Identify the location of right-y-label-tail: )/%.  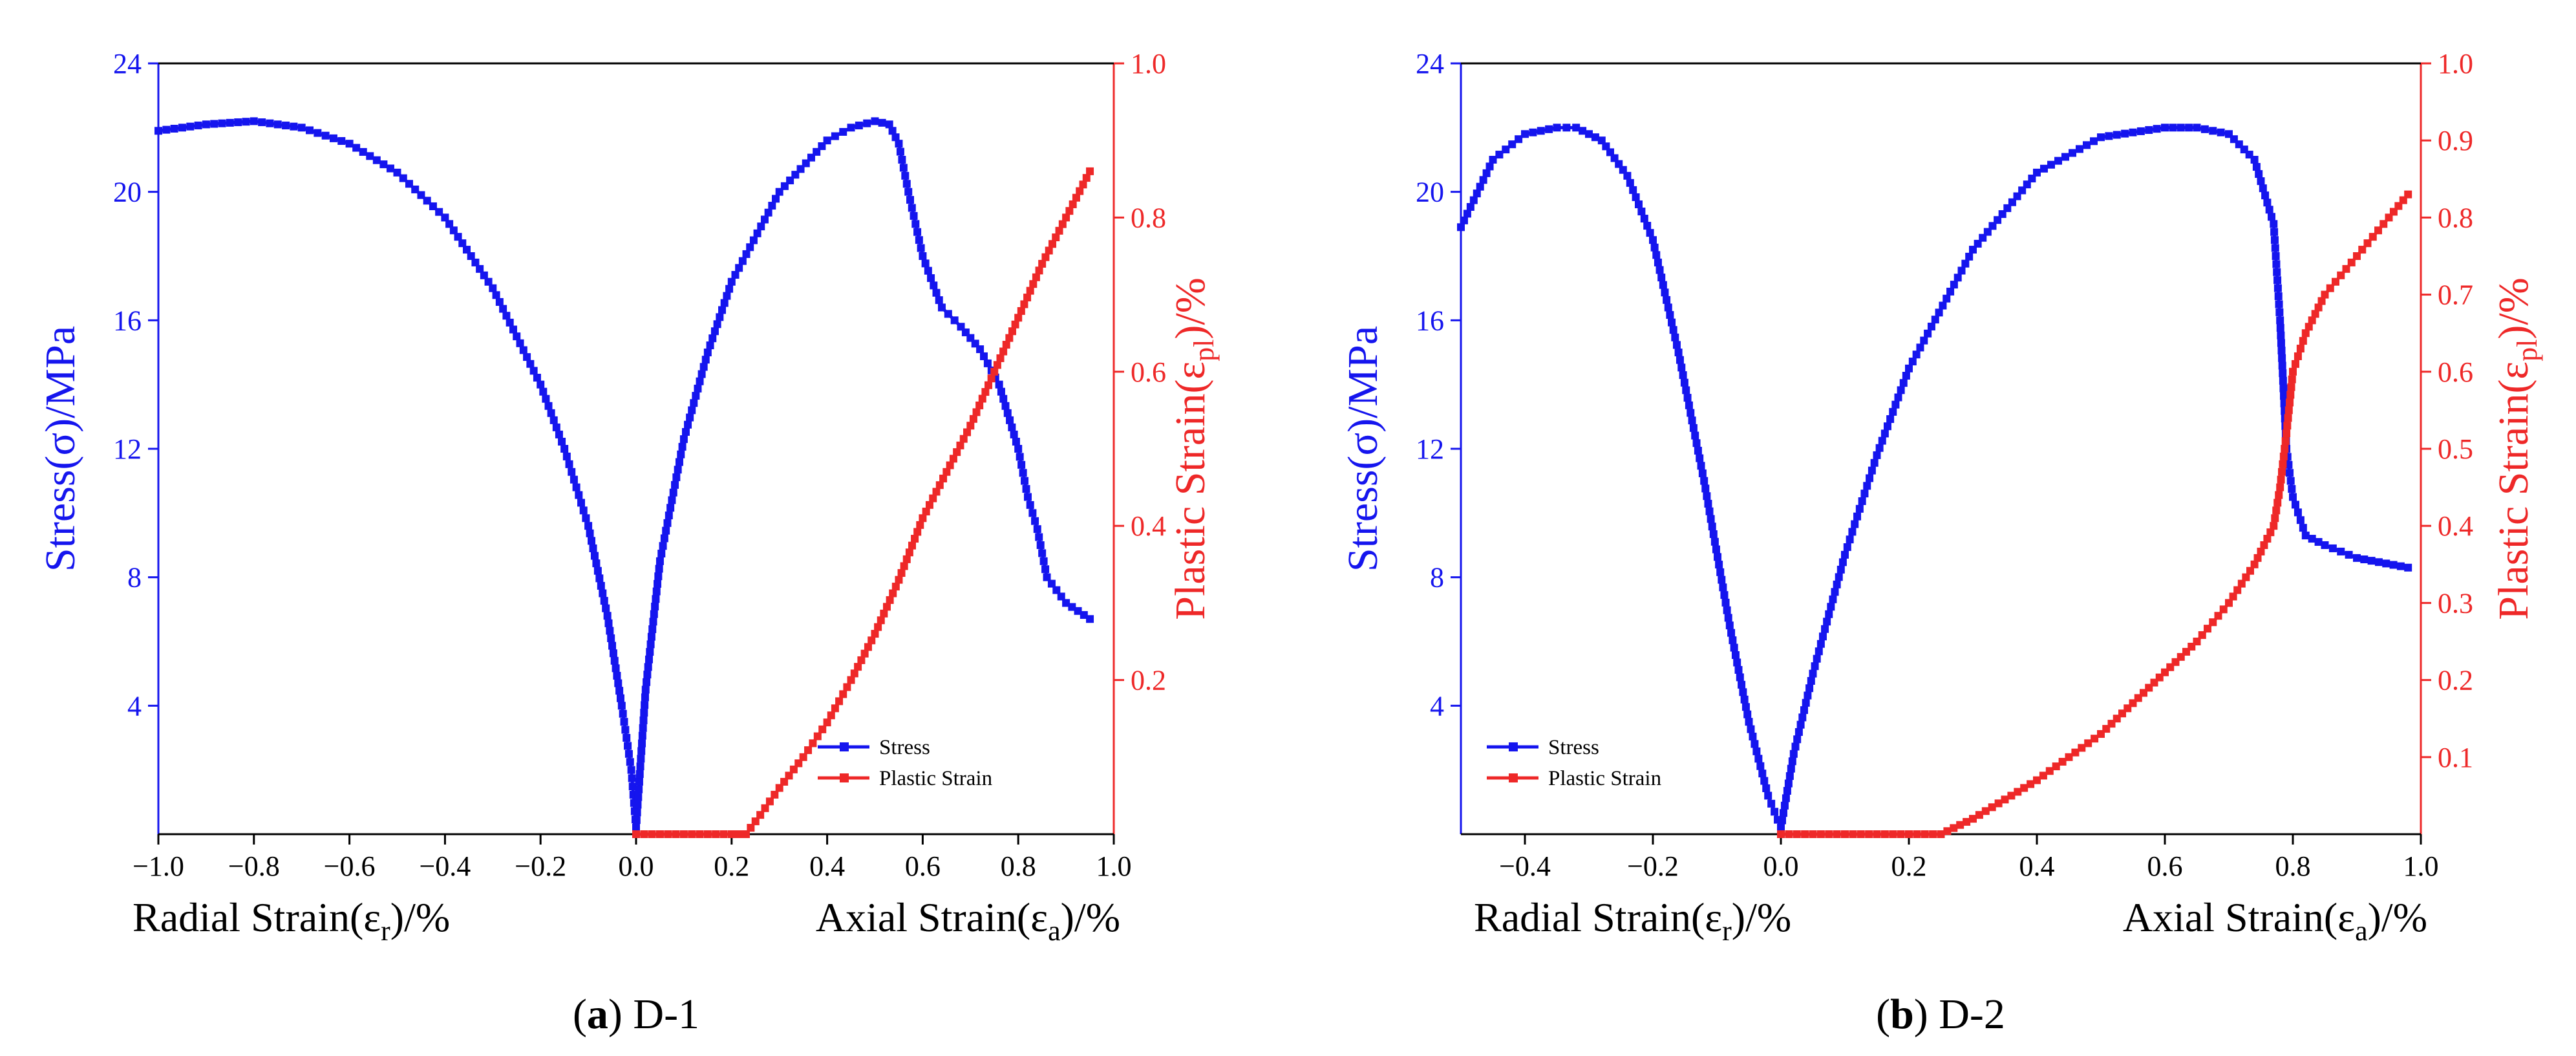
(2513, 308).